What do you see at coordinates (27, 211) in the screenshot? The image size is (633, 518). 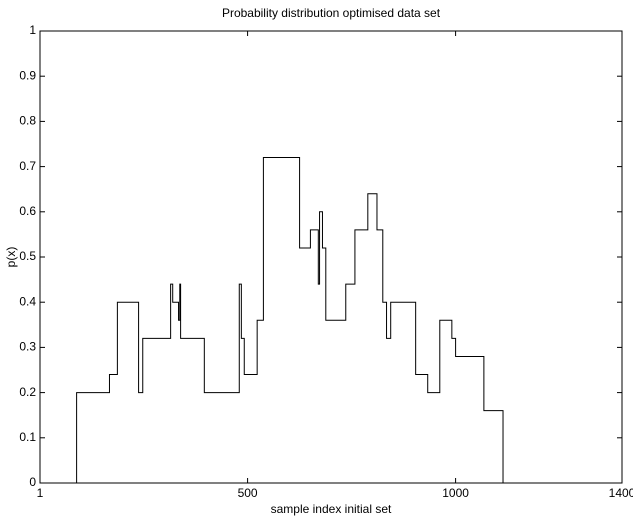 I see `y-tick-label: 0.6` at bounding box center [27, 211].